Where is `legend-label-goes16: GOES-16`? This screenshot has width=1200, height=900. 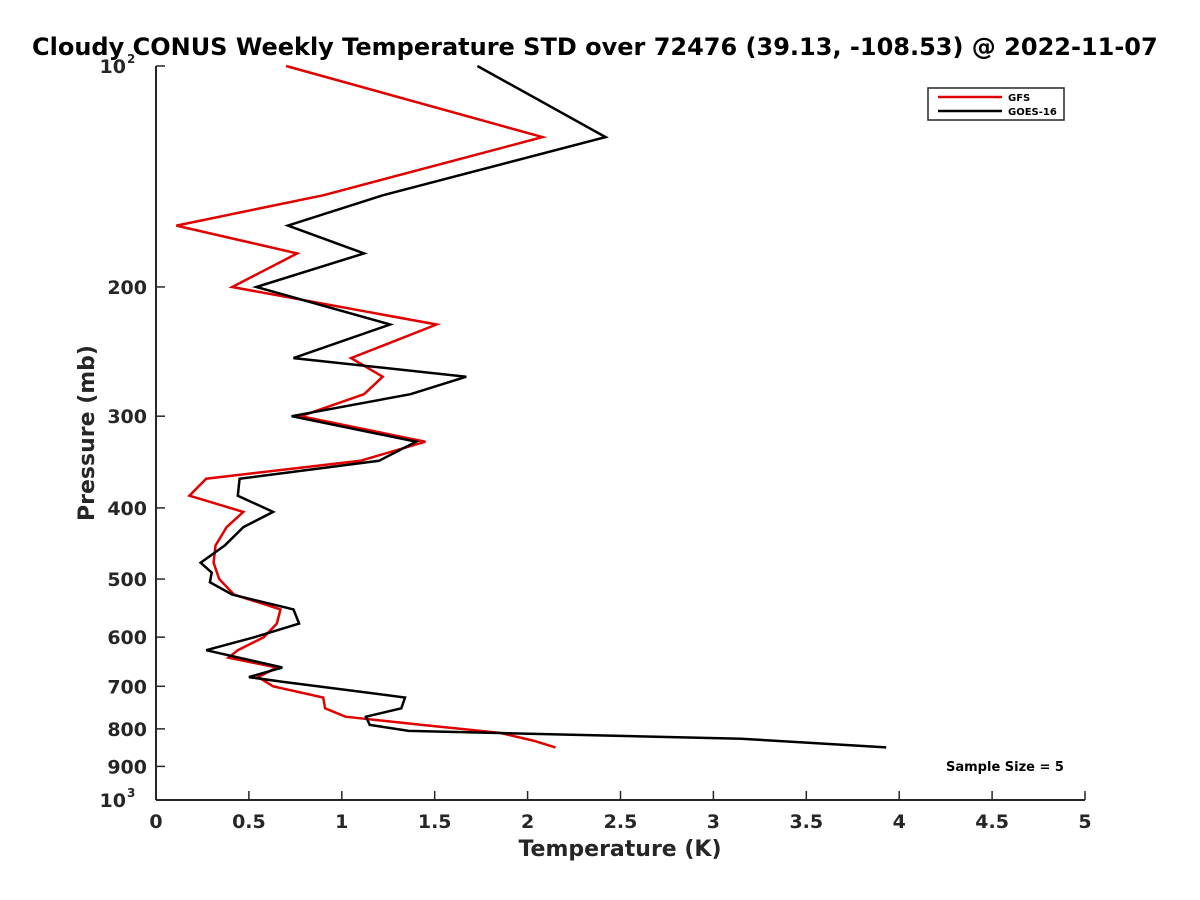 legend-label-goes16: GOES-16 is located at coordinates (1032, 112).